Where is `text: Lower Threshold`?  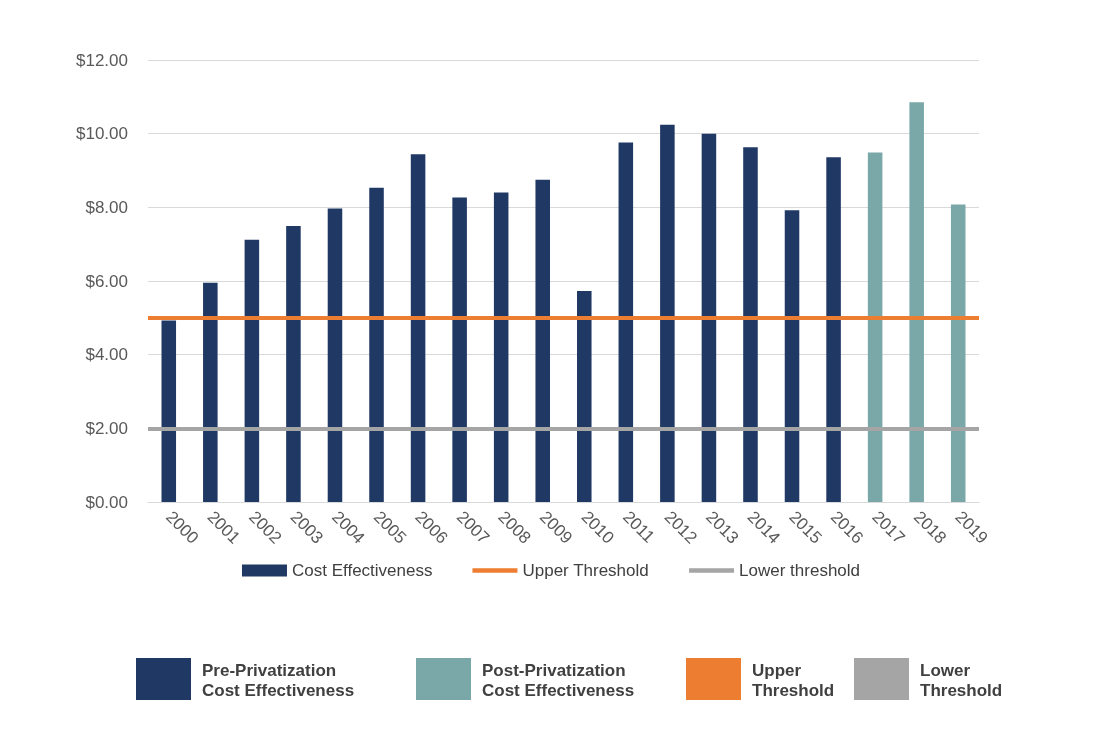
text: Lower Threshold is located at coordinates (961, 680).